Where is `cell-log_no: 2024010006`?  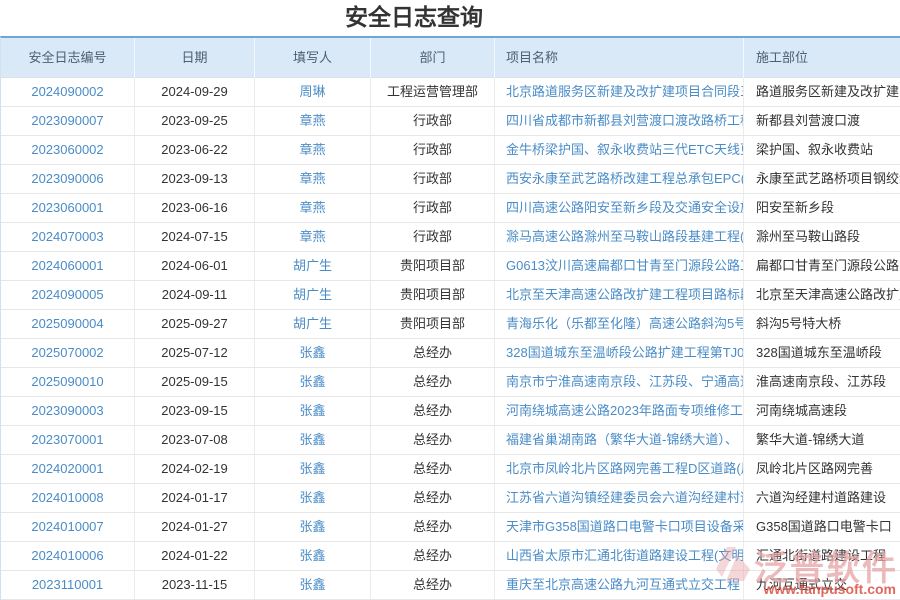
cell-log_no: 2024010006 is located at coordinates (68, 556).